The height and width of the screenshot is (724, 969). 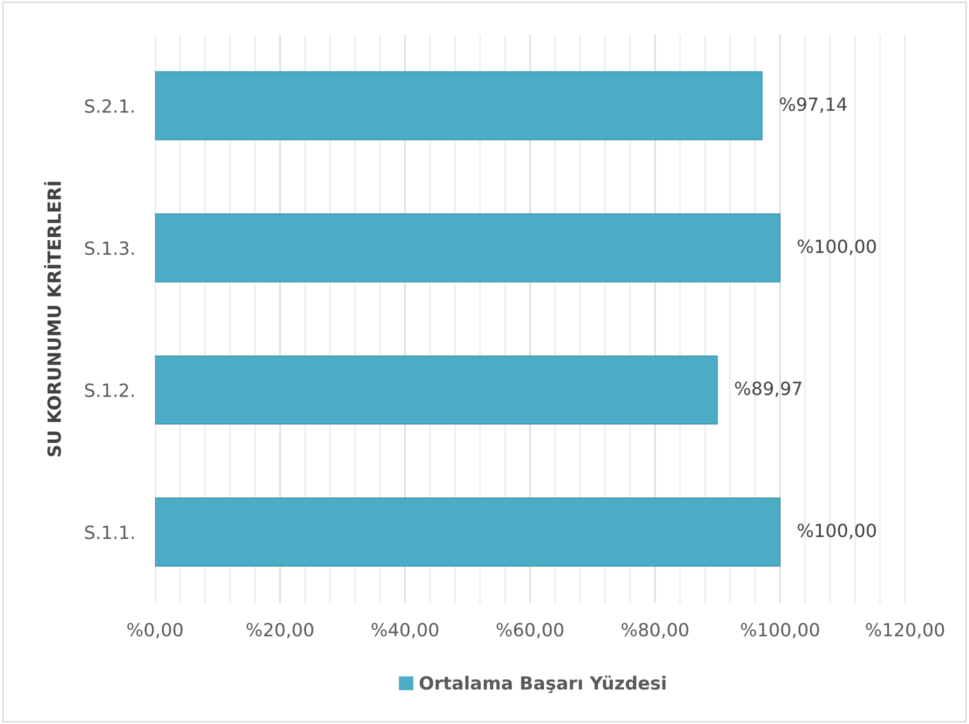 What do you see at coordinates (155, 630) in the screenshot?
I see `x-tick-label: %0,00` at bounding box center [155, 630].